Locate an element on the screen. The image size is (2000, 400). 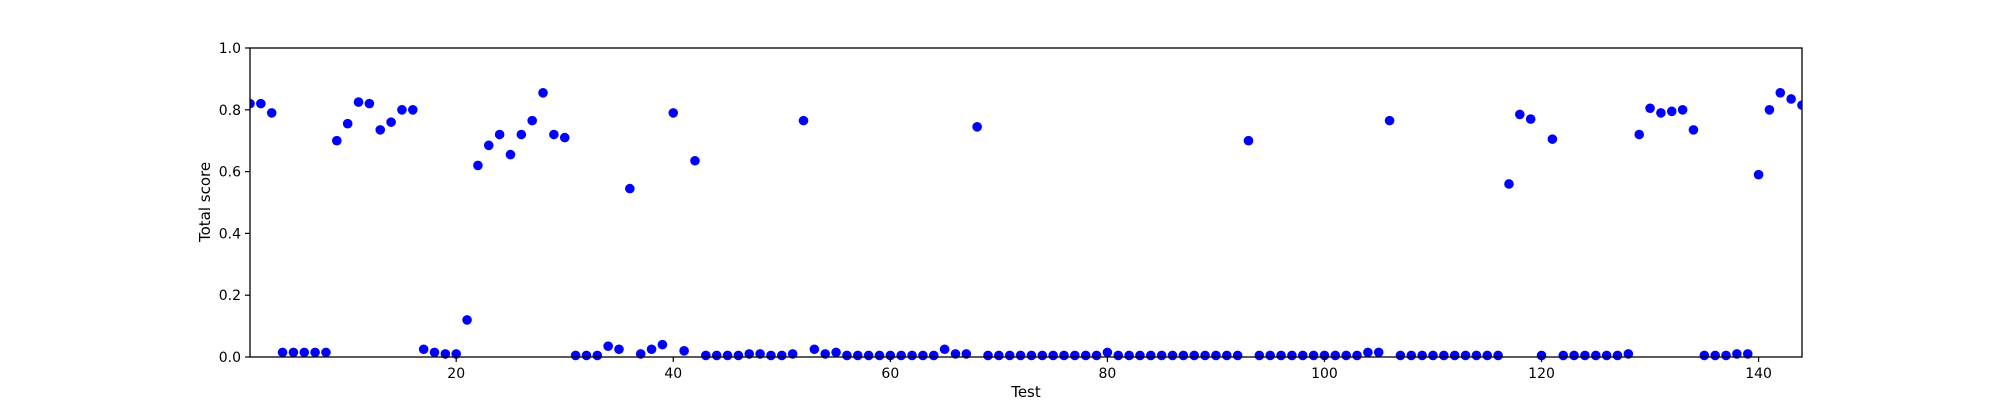
x-tick-label: 60 is located at coordinates (890, 374).